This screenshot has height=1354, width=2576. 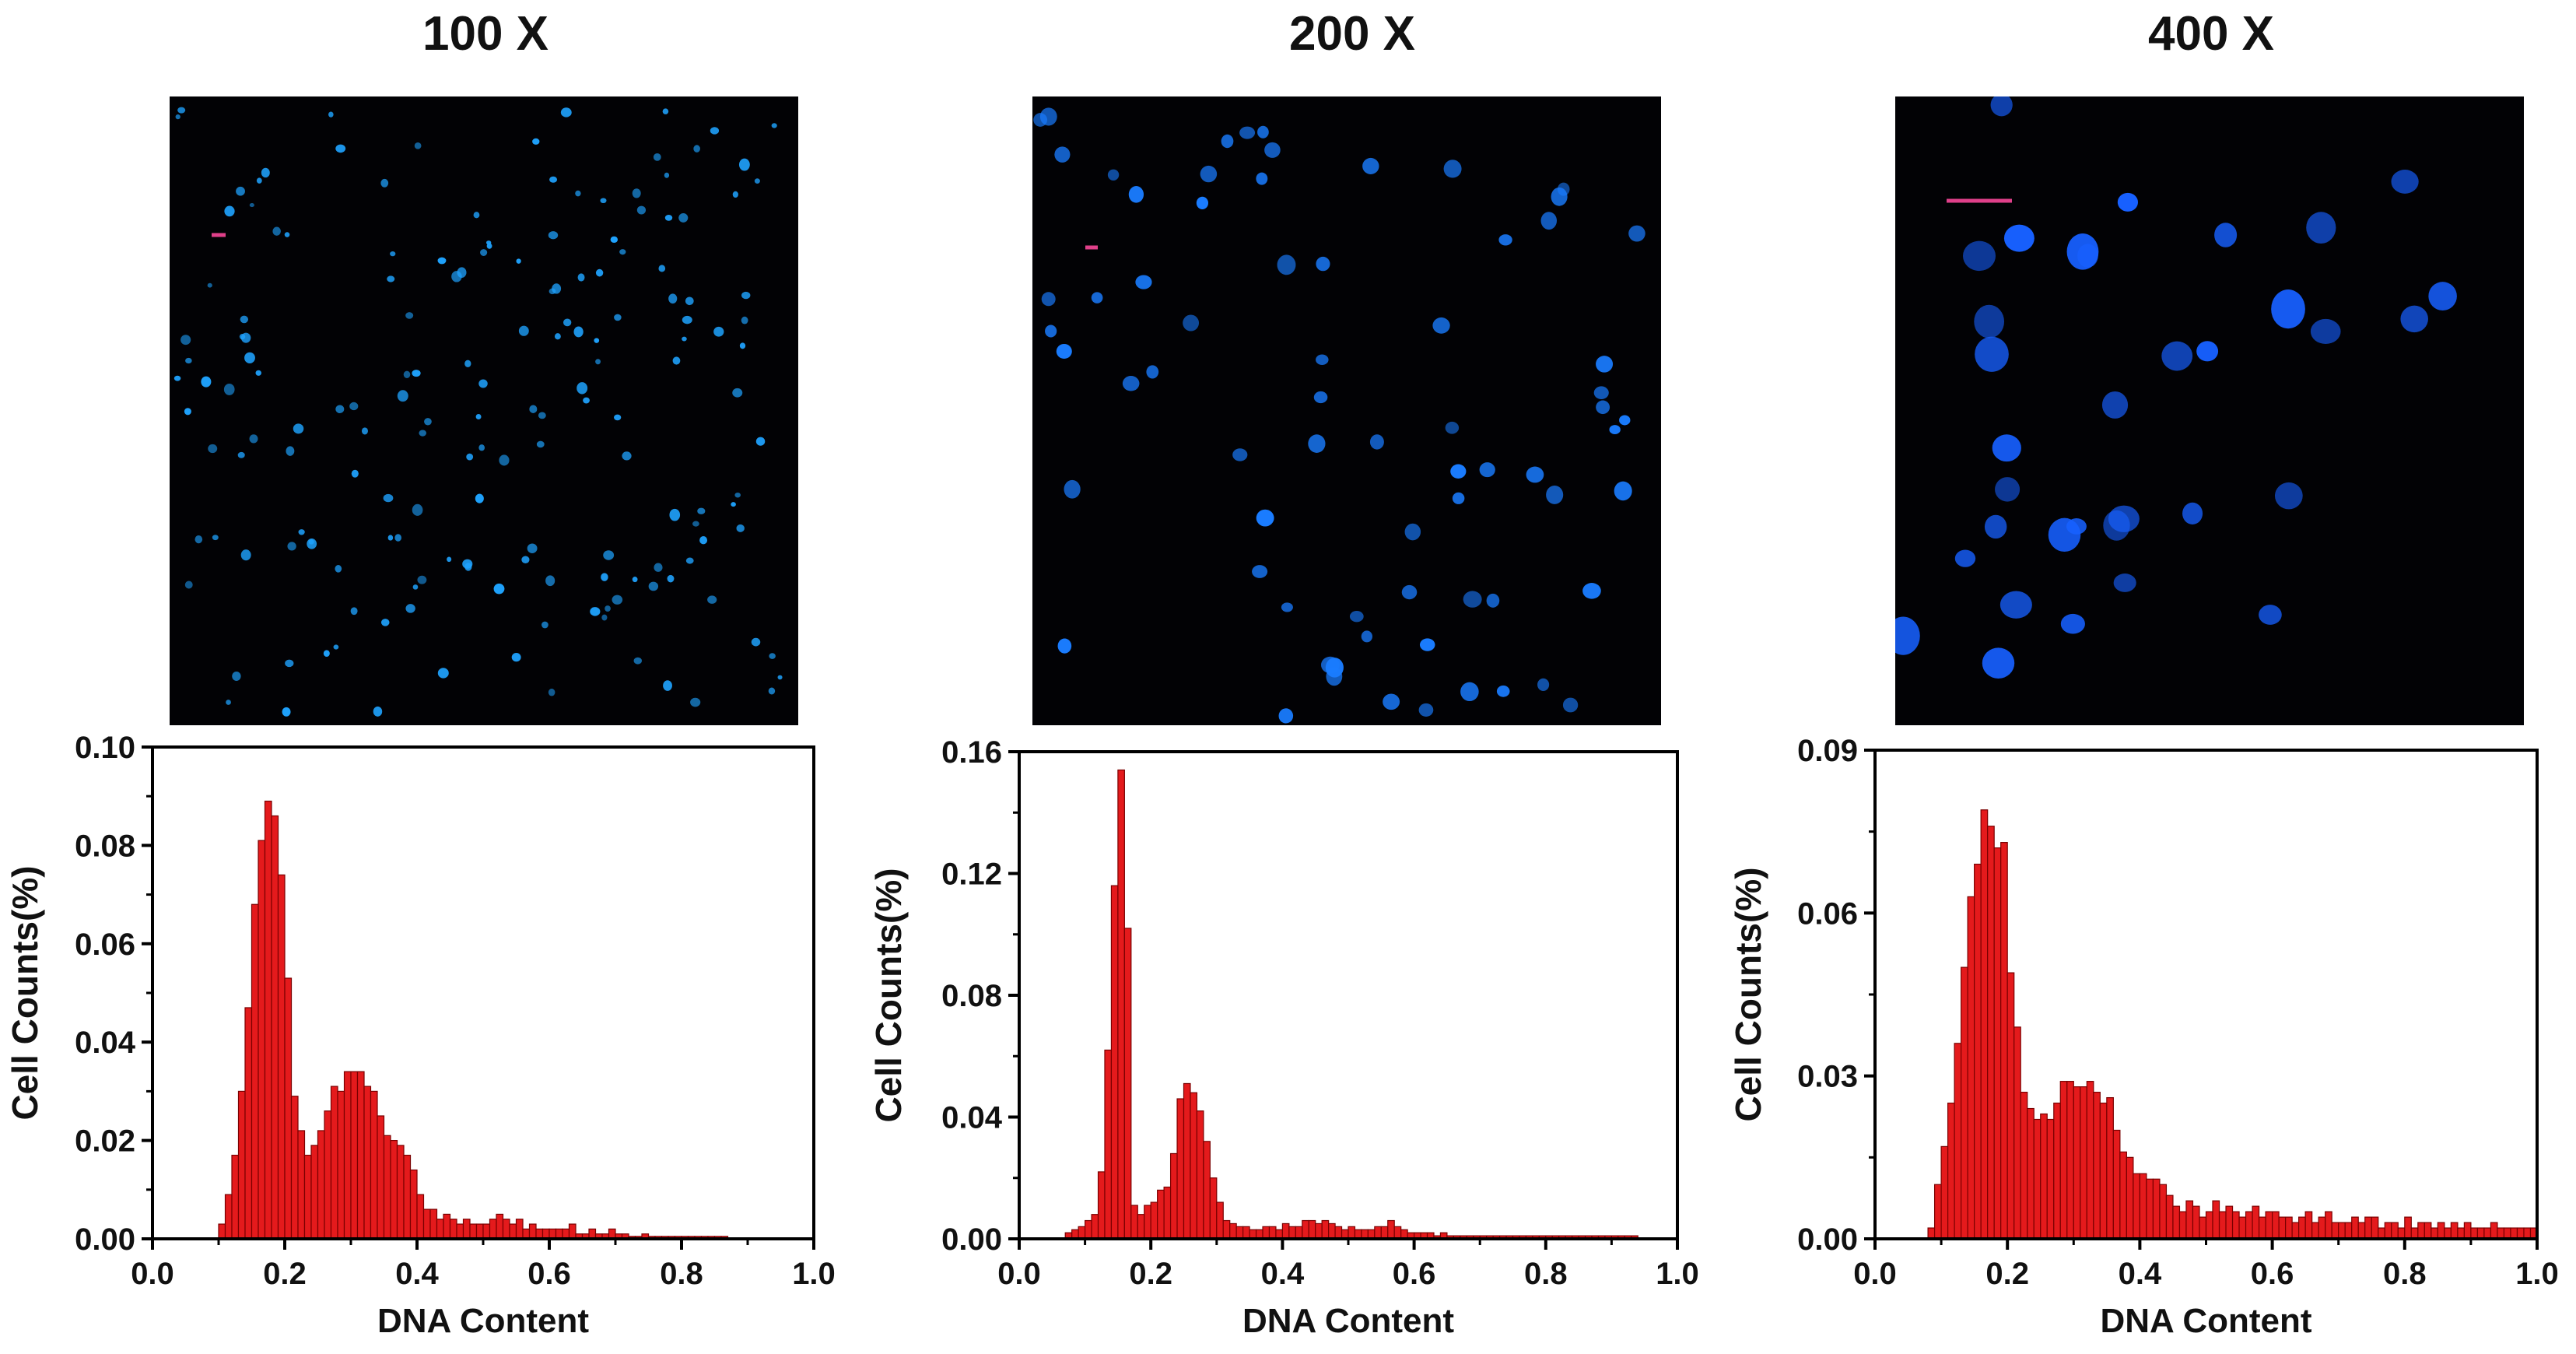 I want to click on x-tick-label: 1.0, so click(x=1677, y=1274).